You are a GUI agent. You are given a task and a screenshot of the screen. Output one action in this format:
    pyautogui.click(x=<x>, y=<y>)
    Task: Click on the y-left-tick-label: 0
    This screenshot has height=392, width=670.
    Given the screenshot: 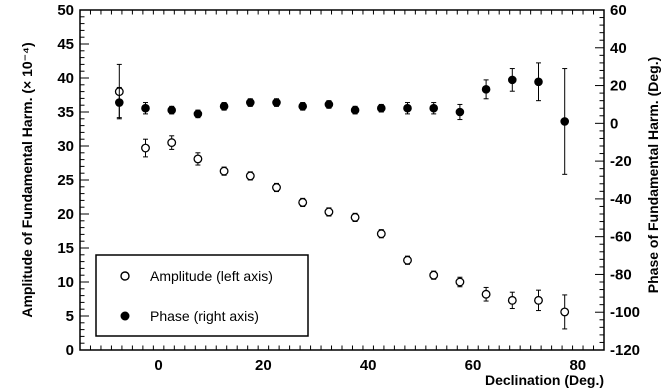 What is the action you would take?
    pyautogui.click(x=70, y=350)
    